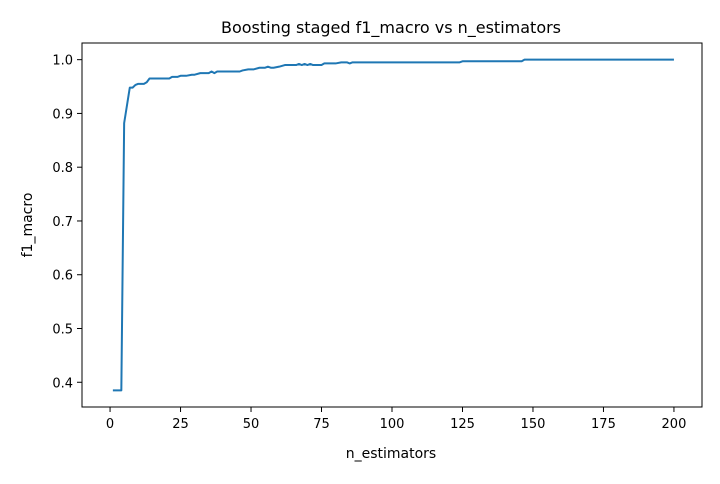  I want to click on x-axis: 0 25 50 75 100 125 150 175 200, so click(396, 419).